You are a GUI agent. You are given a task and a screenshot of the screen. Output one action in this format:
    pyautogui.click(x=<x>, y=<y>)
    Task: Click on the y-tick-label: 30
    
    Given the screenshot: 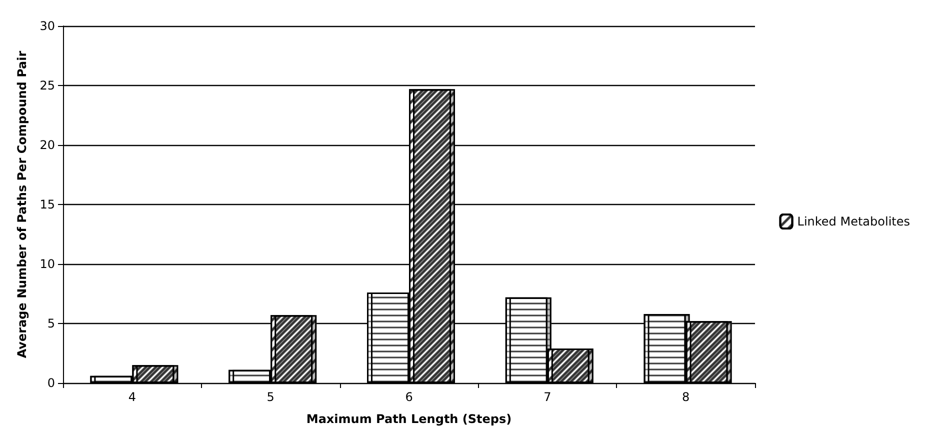 What is the action you would take?
    pyautogui.click(x=47, y=26)
    